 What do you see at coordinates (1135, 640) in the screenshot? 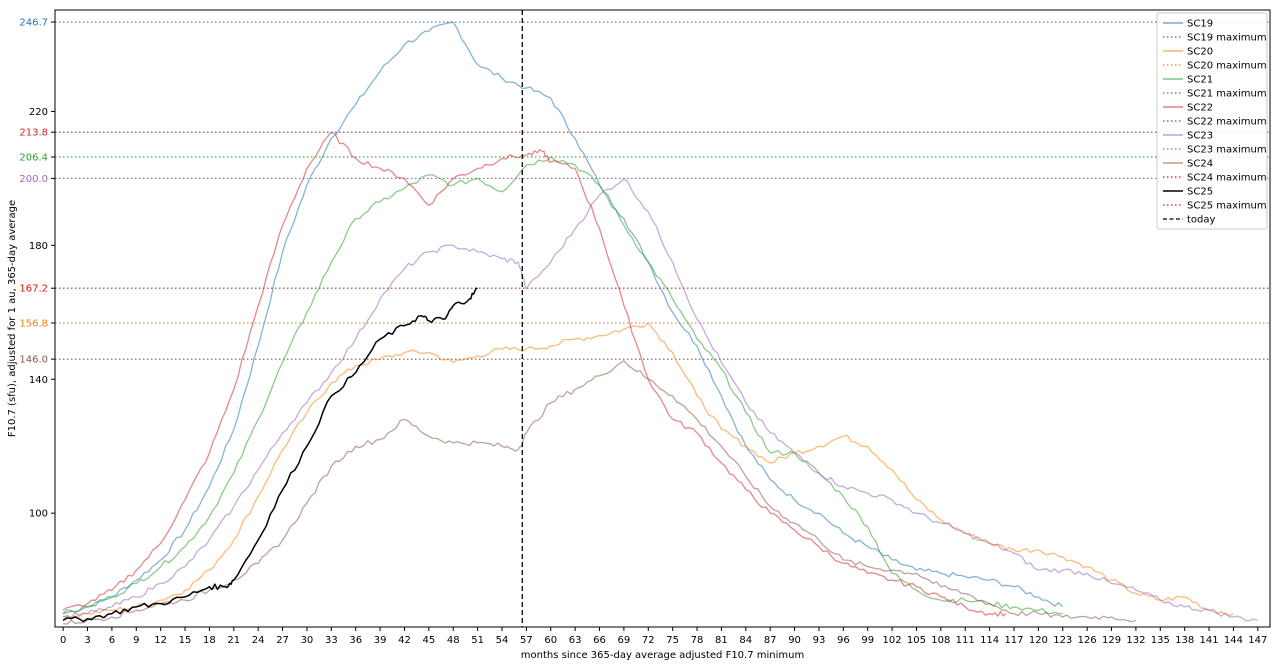
I see `x-tick-label-44: 132` at bounding box center [1135, 640].